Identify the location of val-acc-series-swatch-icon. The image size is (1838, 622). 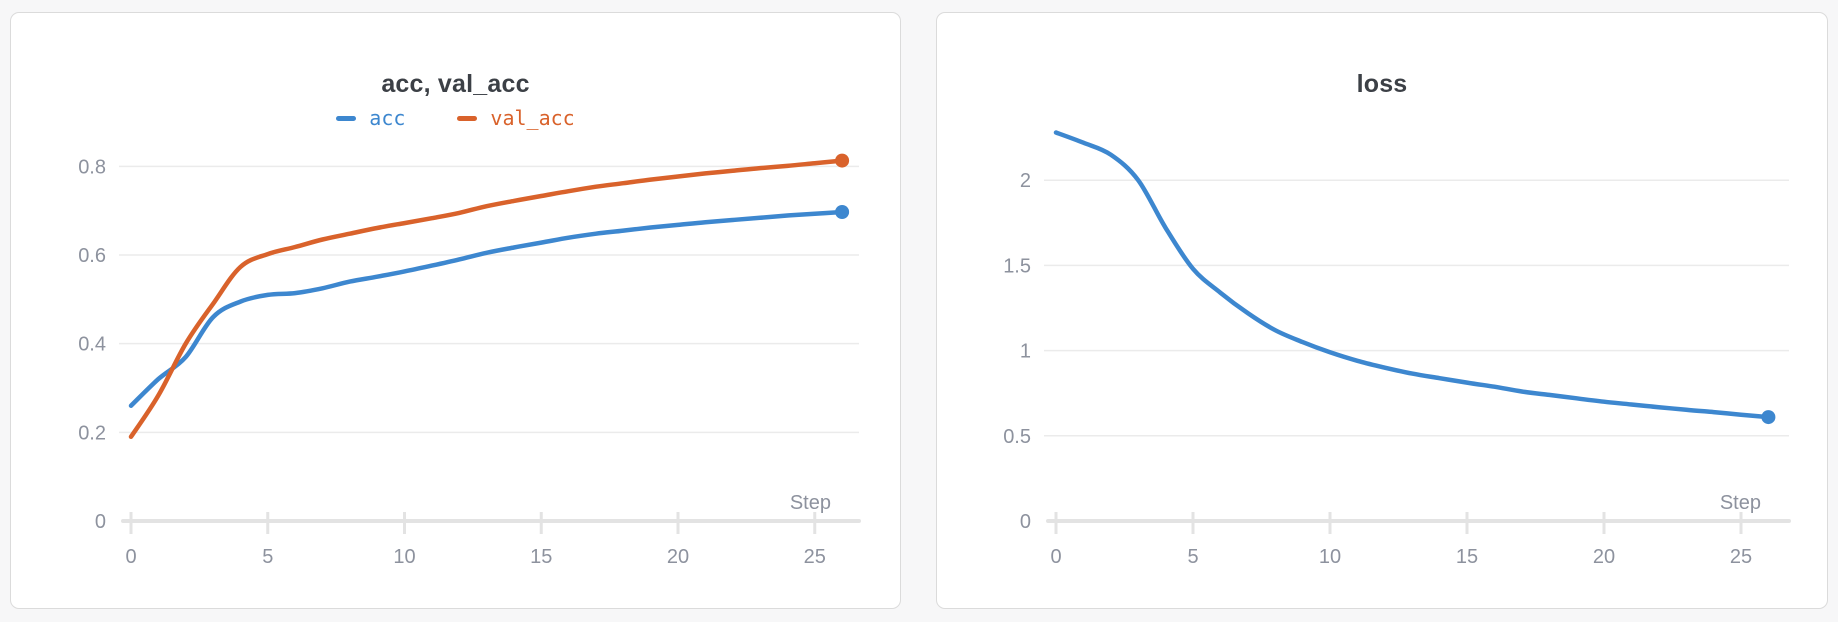
(467, 118).